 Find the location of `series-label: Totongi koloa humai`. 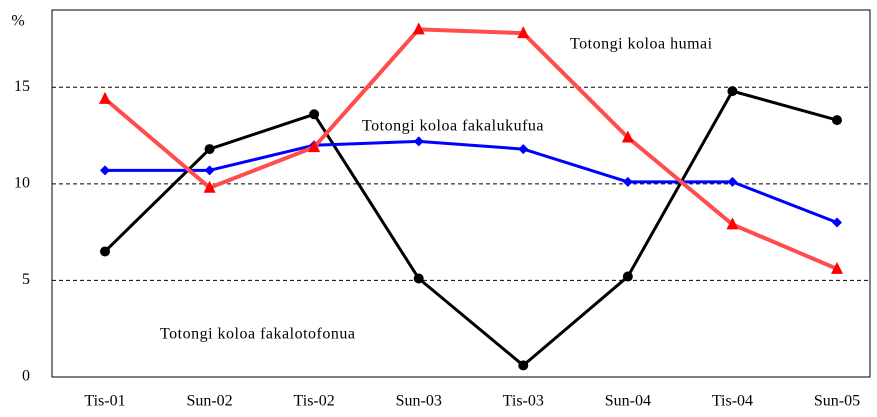

series-label: Totongi koloa humai is located at coordinates (641, 44).